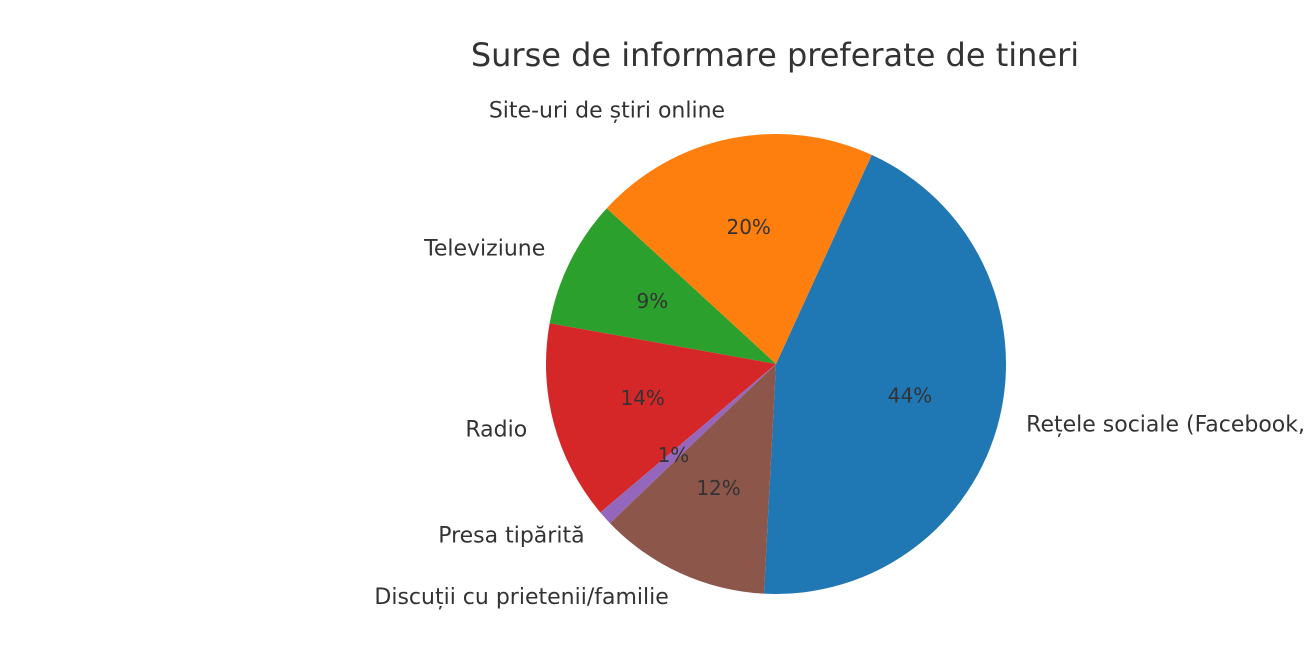  I want to click on pie-slice-radio, so click(661, 418).